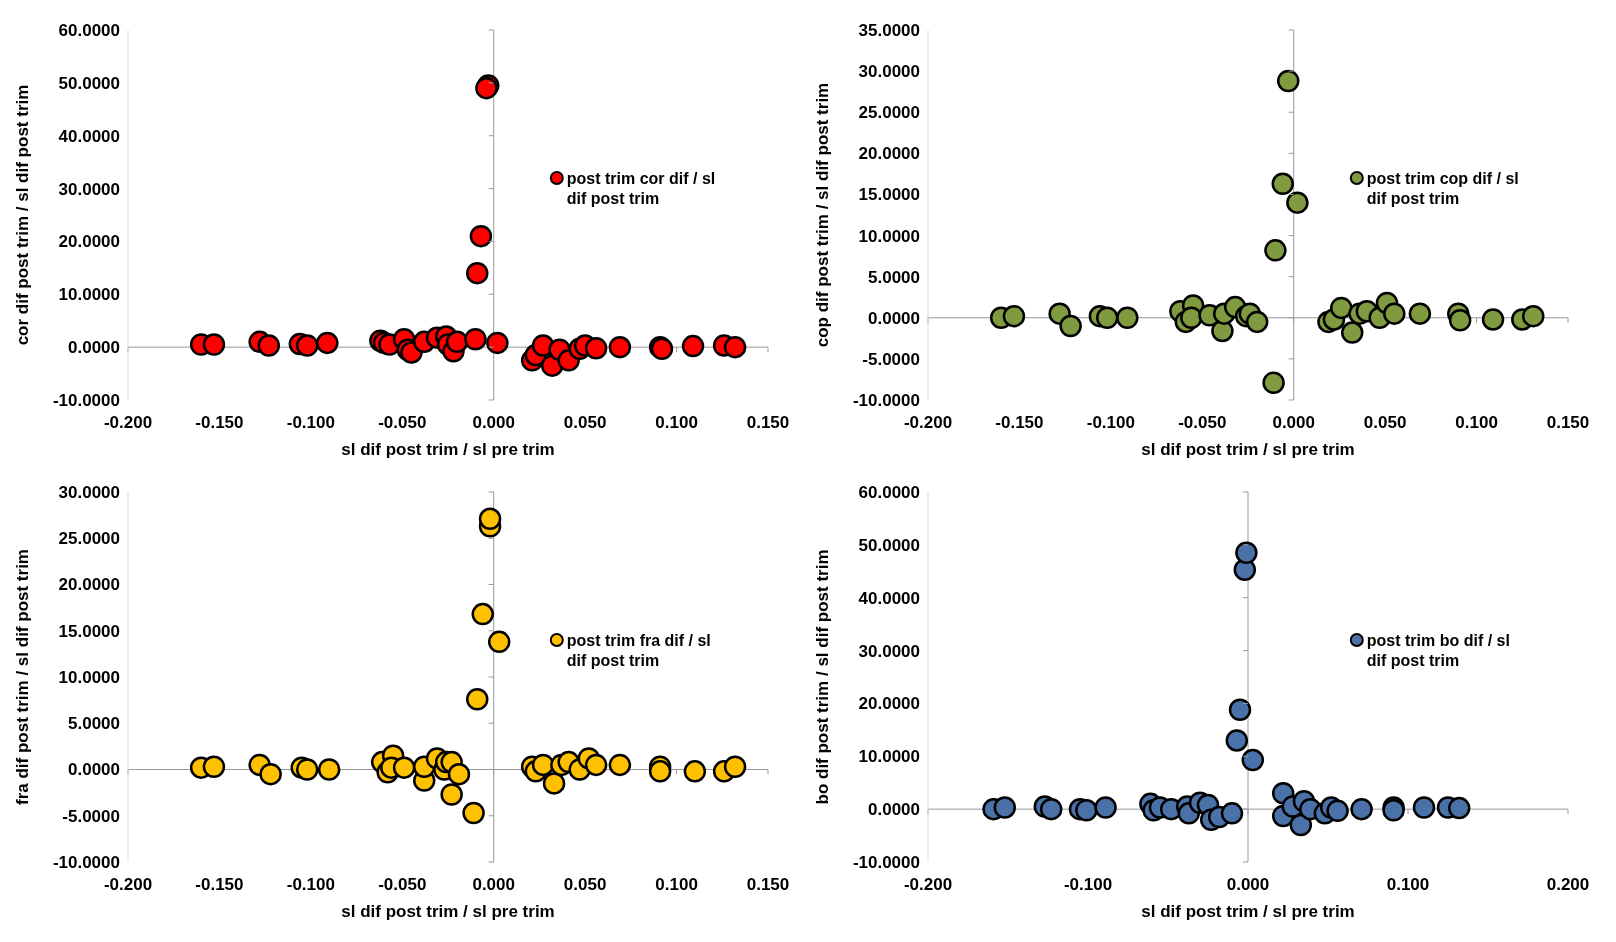 This screenshot has width=1616, height=942. I want to click on legend-label: post trim fra dif / sl dif post trim, so click(638, 650).